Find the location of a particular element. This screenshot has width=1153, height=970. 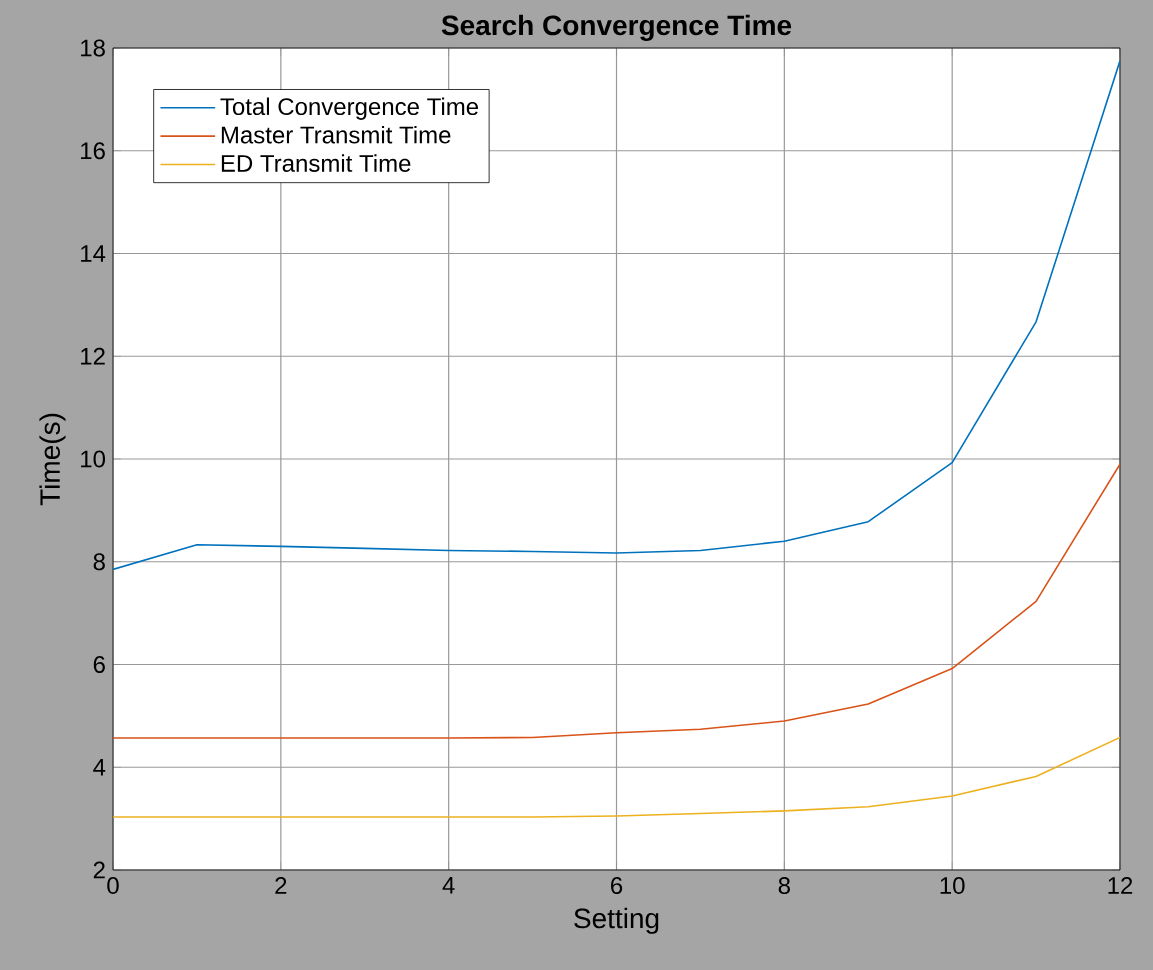

x-tick-label: 2 is located at coordinates (281, 885).